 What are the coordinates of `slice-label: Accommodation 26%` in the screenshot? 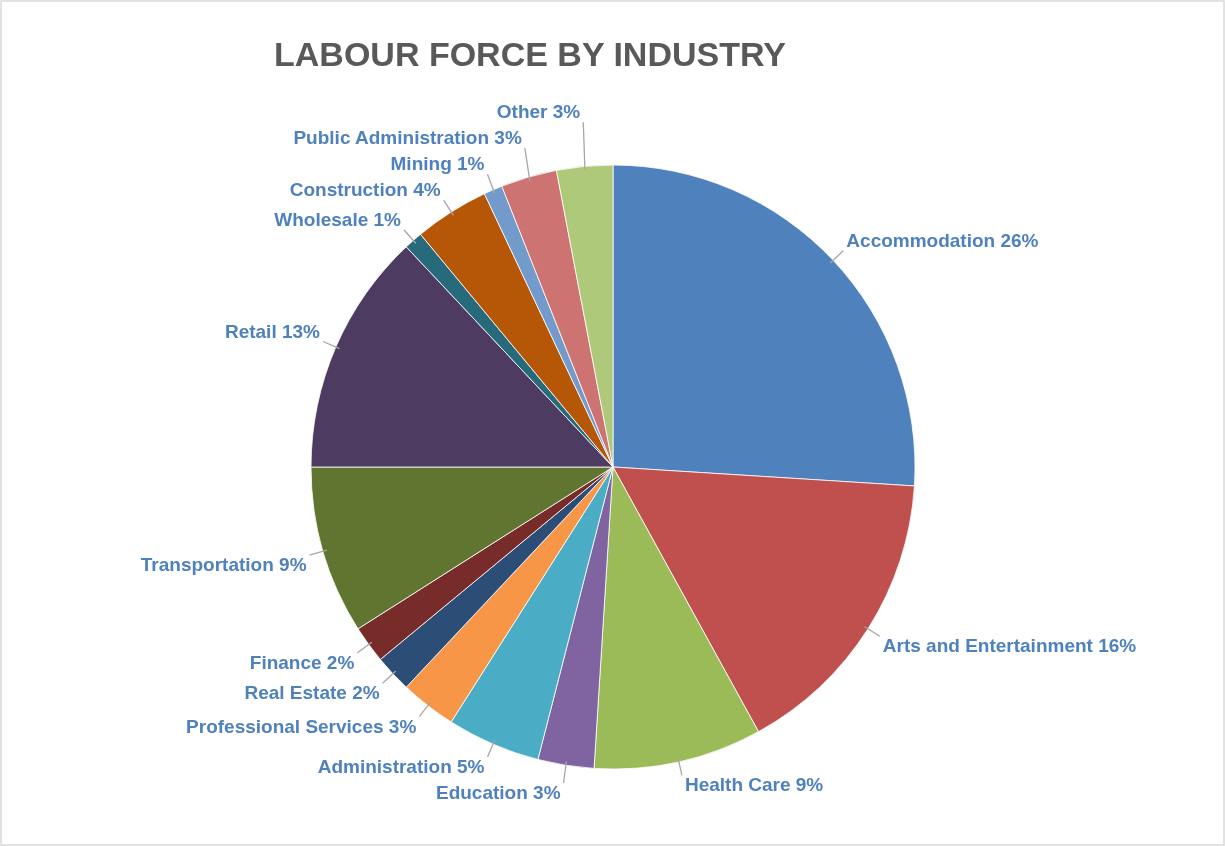 It's located at (942, 240).